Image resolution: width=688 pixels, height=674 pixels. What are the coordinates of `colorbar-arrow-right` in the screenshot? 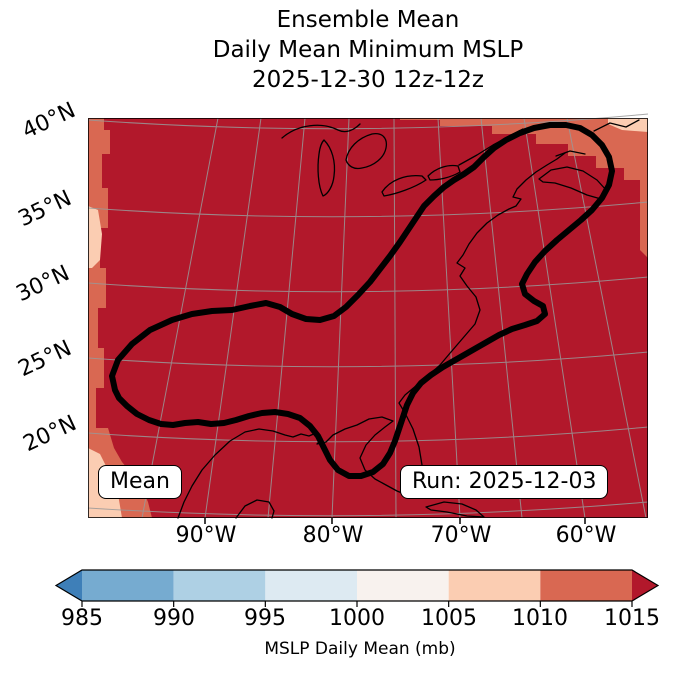 It's located at (645, 585).